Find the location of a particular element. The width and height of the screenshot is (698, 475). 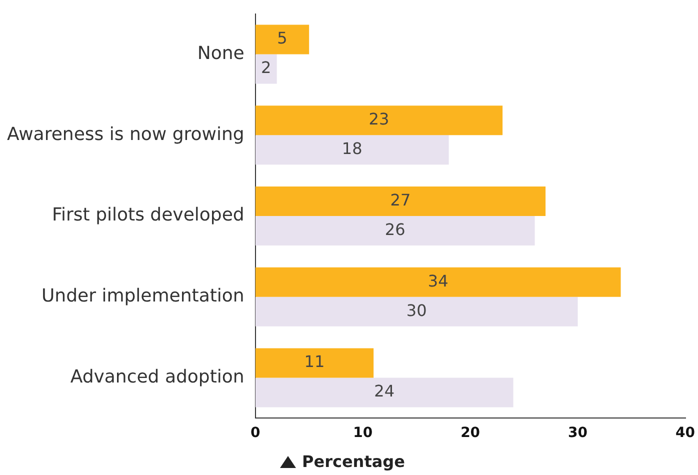

x-tick-label: 20 is located at coordinates (470, 433).